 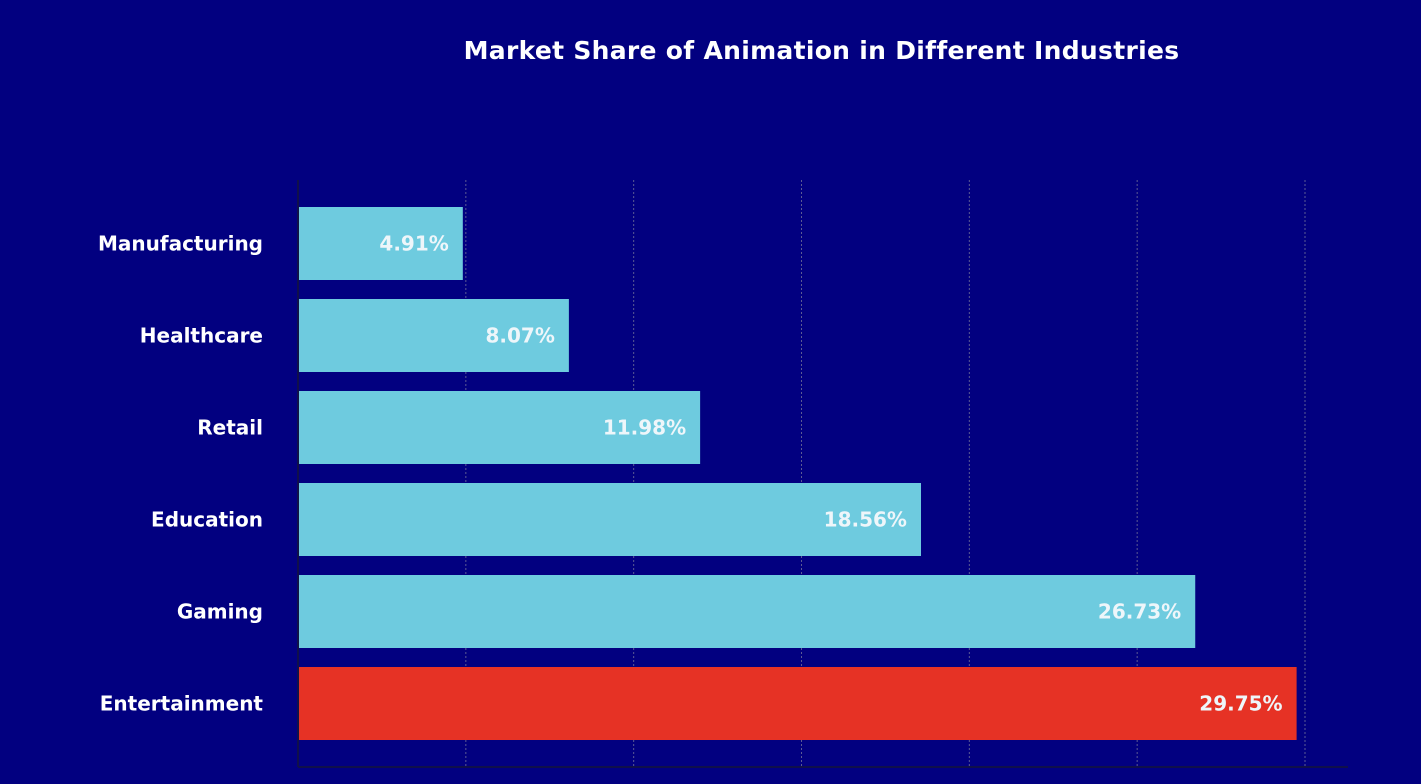 What do you see at coordinates (1240, 704) in the screenshot?
I see `value-label: 29.75%` at bounding box center [1240, 704].